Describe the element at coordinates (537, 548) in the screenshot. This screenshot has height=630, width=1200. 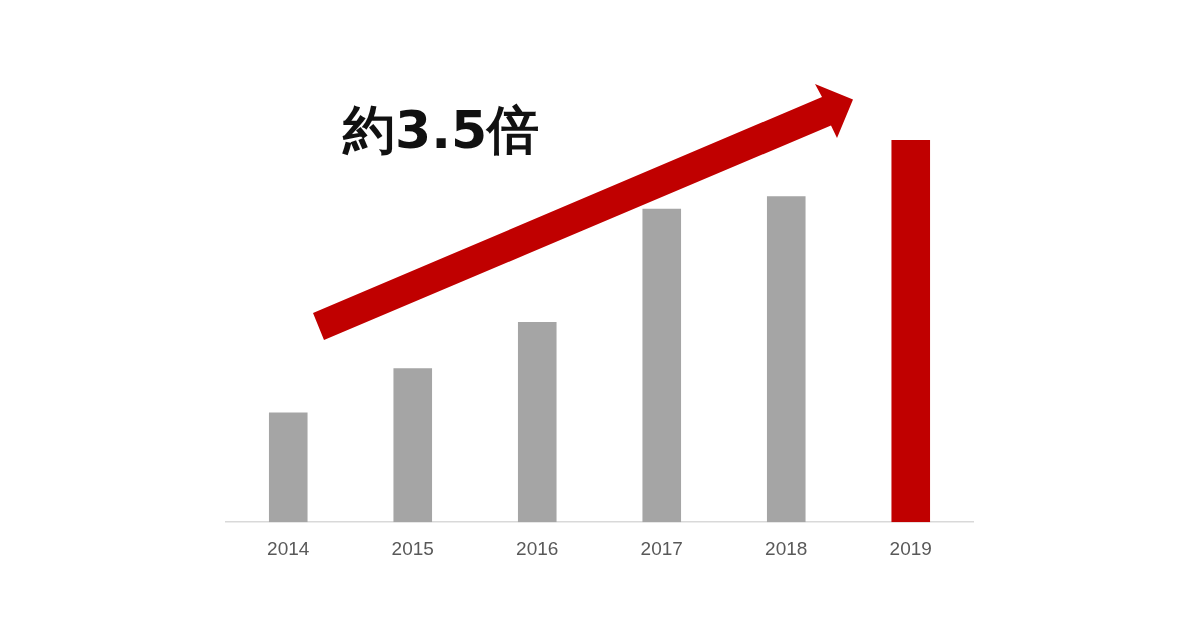
I see `x-tick-label: 2016` at that location.